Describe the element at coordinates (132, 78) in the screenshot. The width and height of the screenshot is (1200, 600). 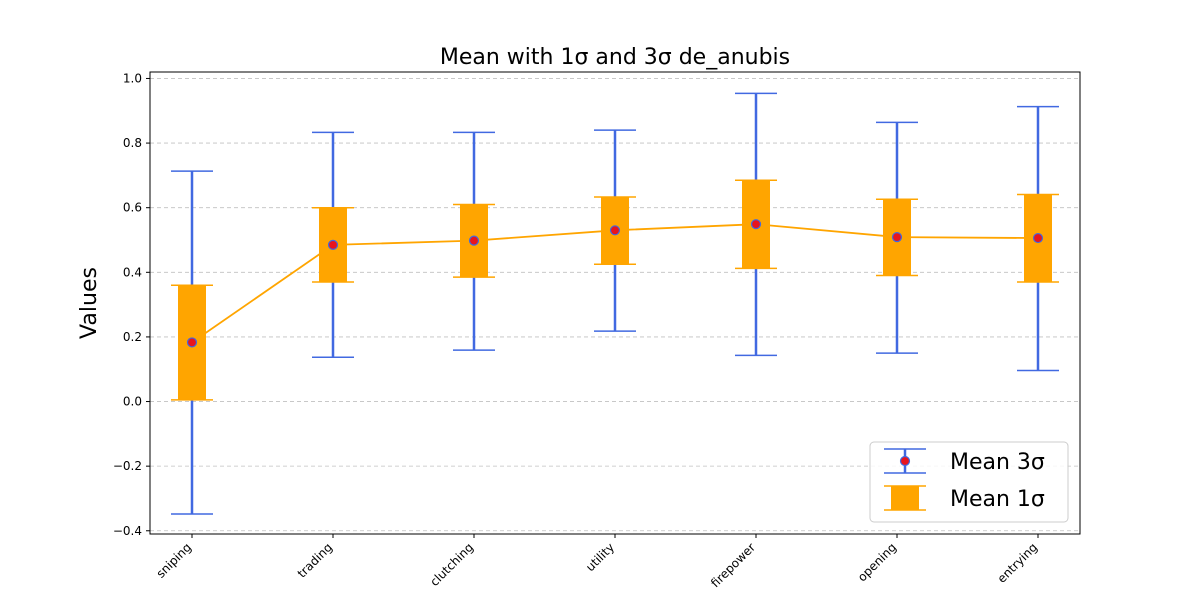
I see `y-tick-label: 1.0` at that location.